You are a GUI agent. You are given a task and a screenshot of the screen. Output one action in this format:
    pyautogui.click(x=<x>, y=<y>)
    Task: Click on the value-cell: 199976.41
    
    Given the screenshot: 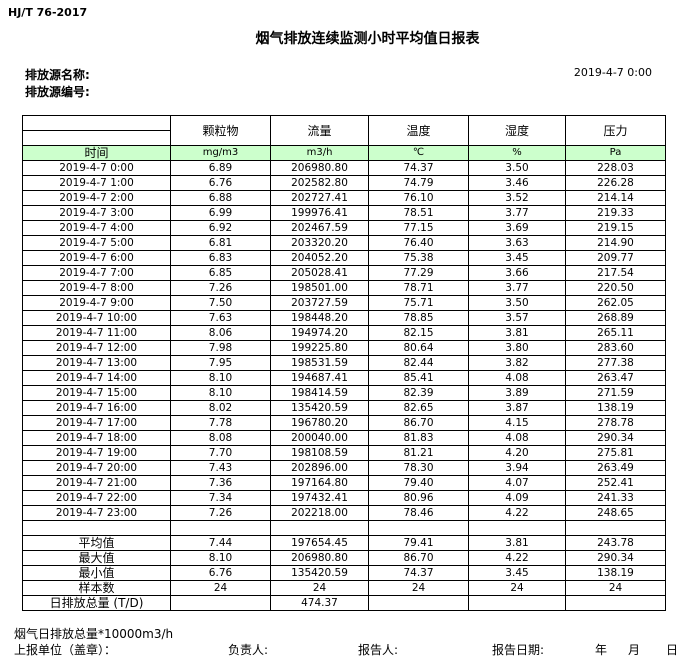 What is the action you would take?
    pyautogui.click(x=319, y=213)
    